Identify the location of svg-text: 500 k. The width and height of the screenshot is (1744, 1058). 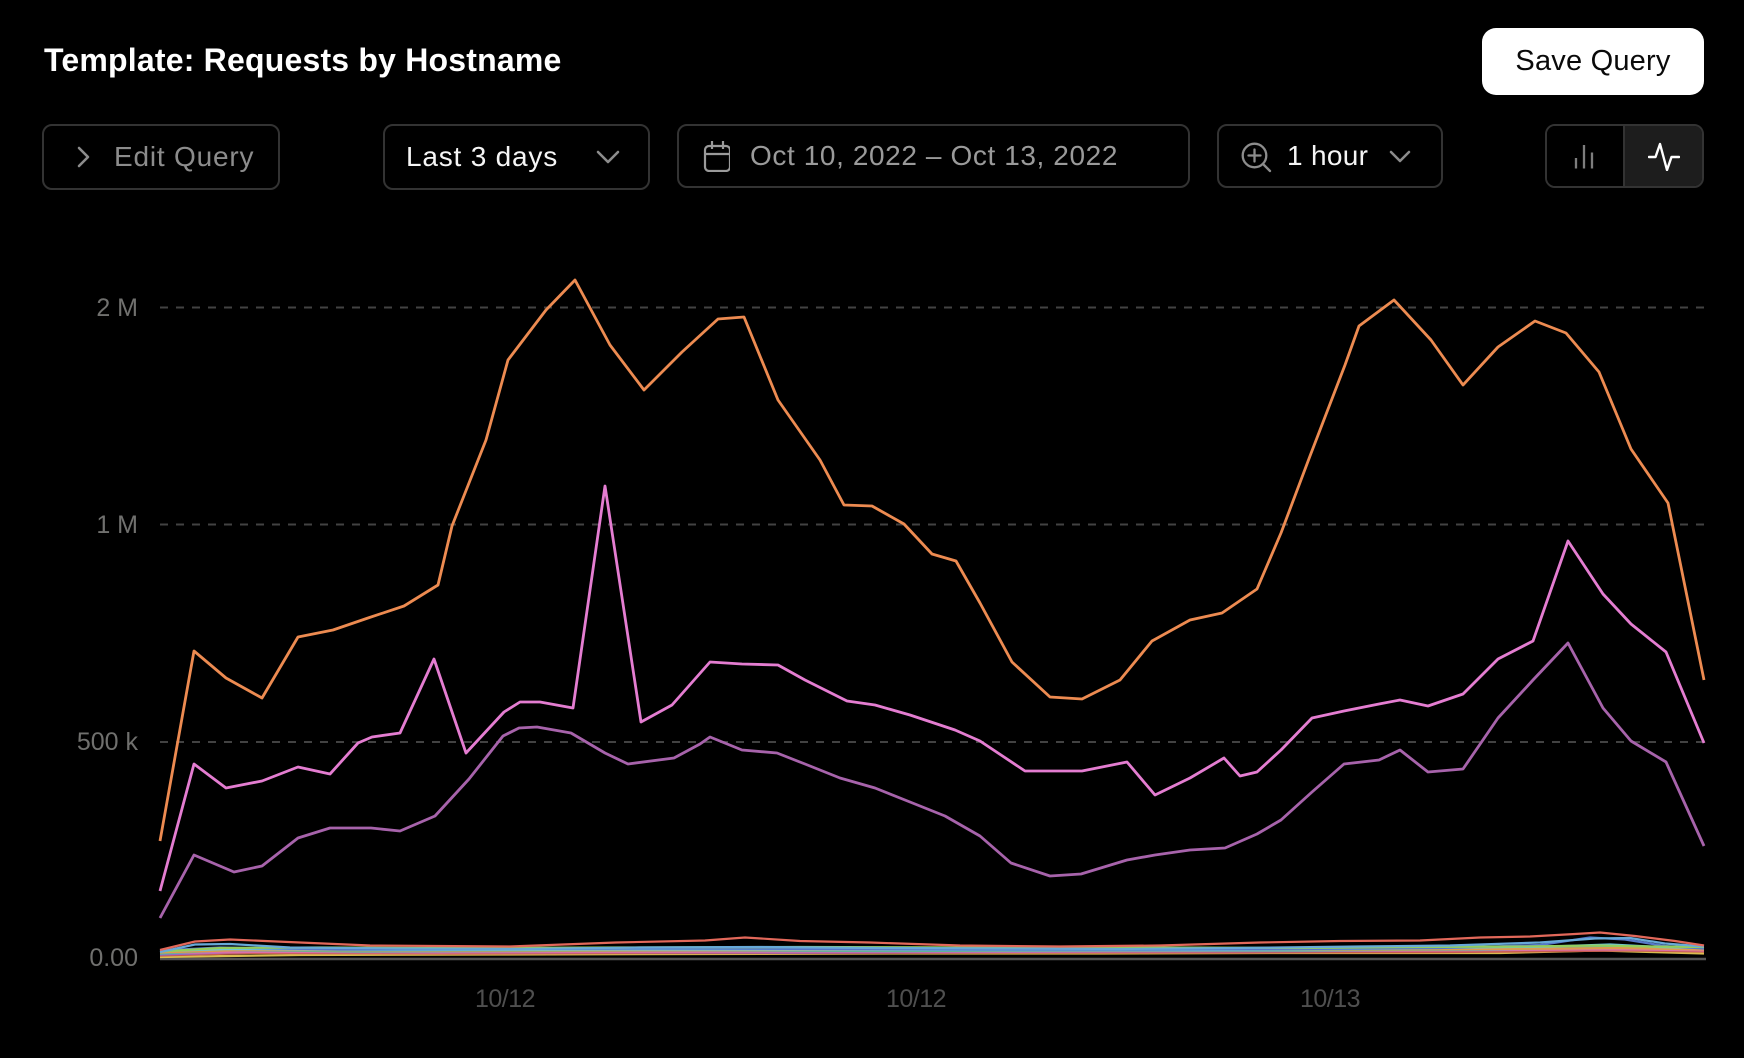
(108, 742).